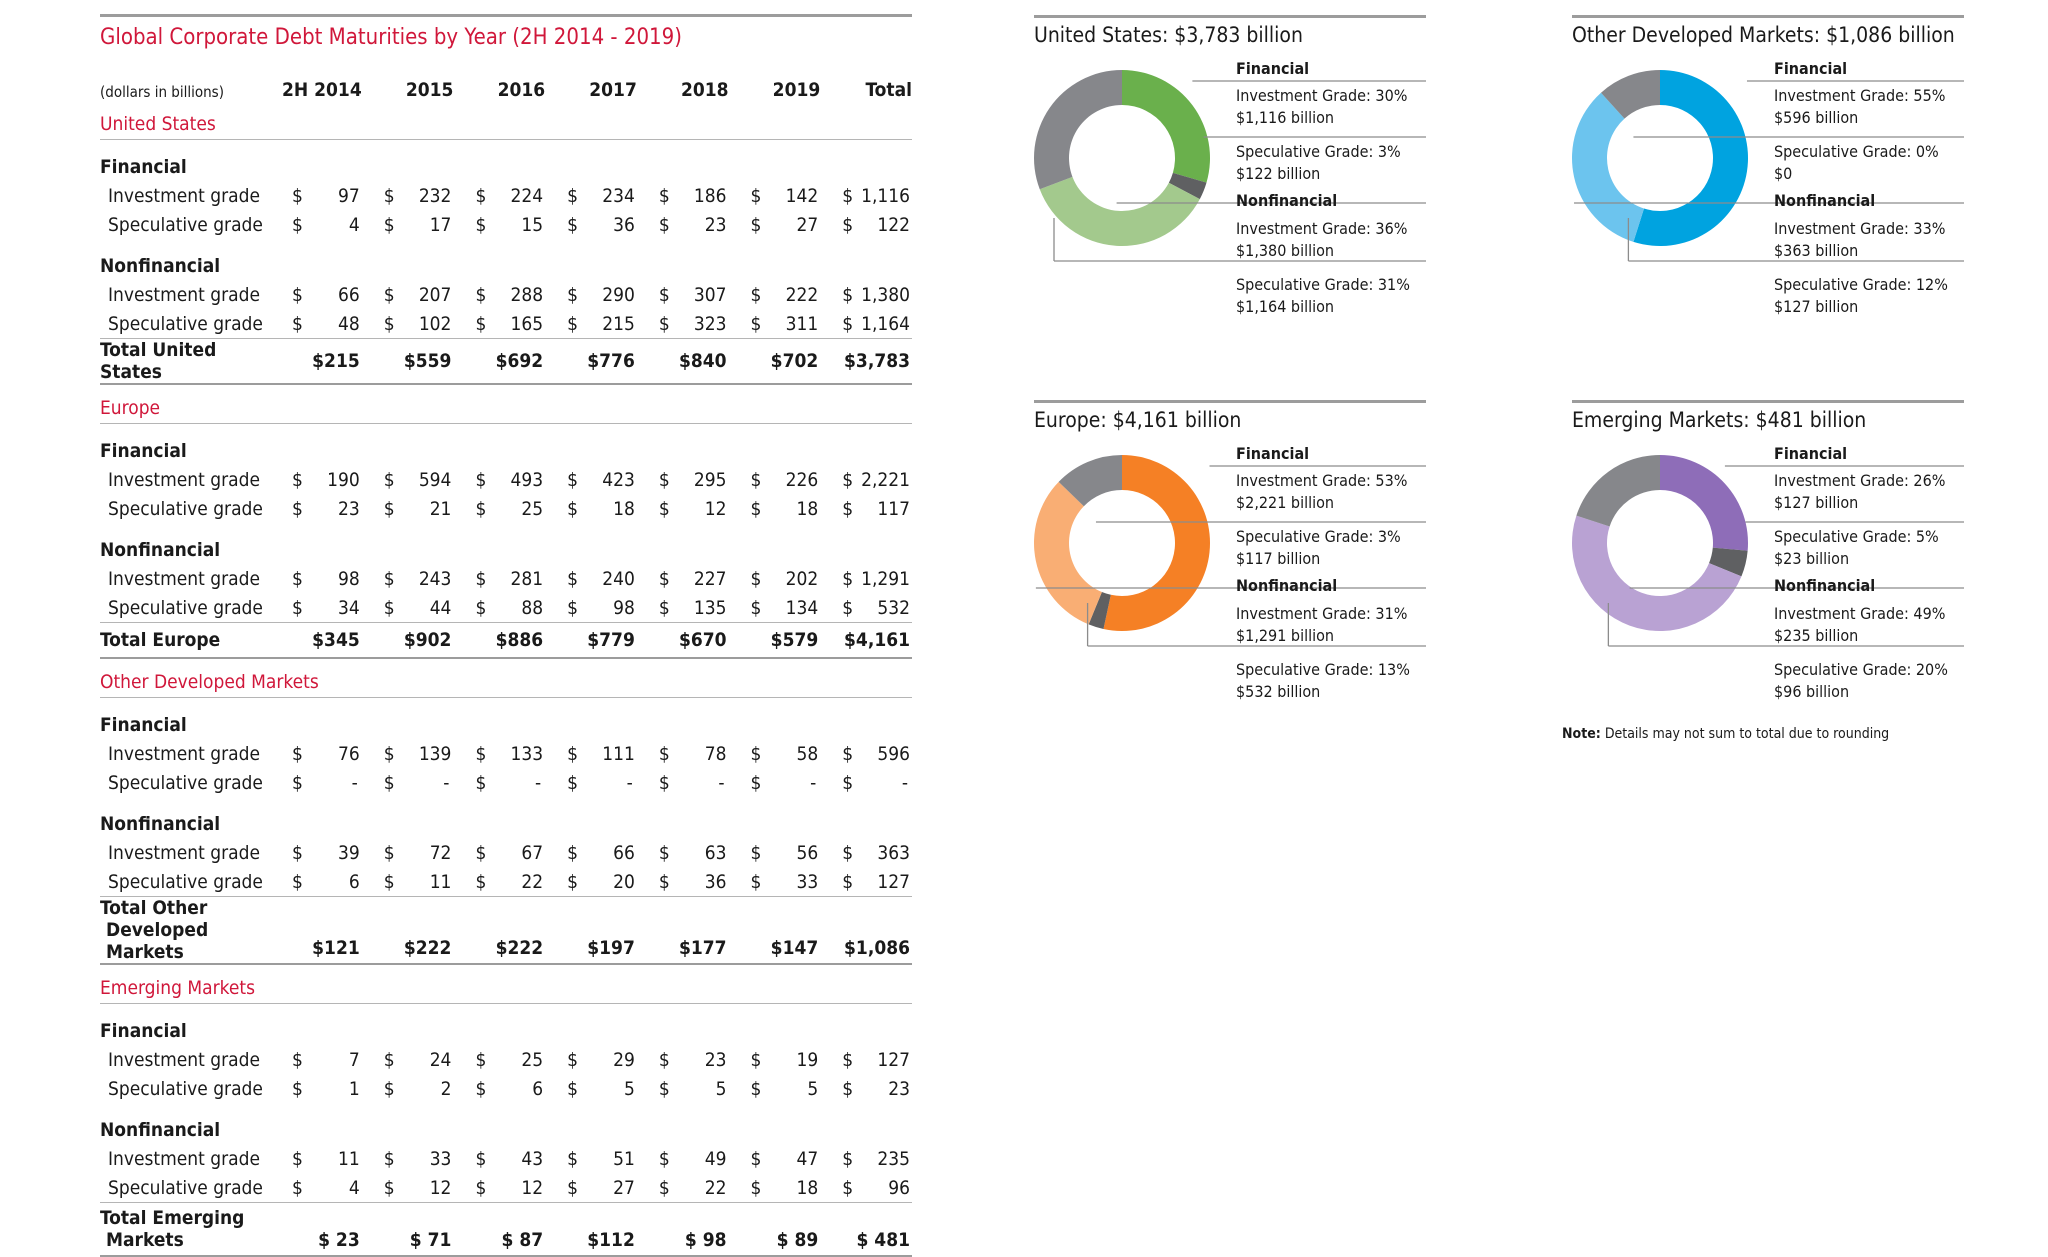  Describe the element at coordinates (408, 578) in the screenshot. I see `table-cell: $243` at that location.